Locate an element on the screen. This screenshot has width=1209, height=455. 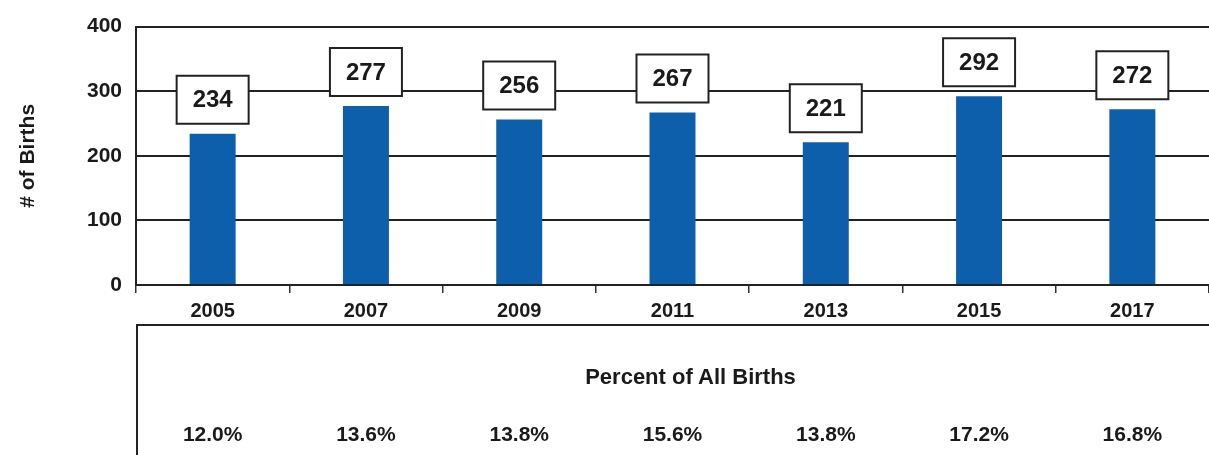
x-tick-label: 2009 is located at coordinates (519, 309).